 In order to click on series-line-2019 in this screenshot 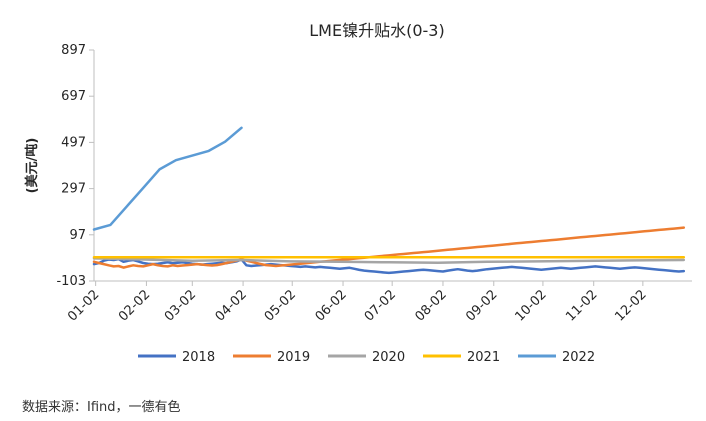, I will do `click(389, 247)`.